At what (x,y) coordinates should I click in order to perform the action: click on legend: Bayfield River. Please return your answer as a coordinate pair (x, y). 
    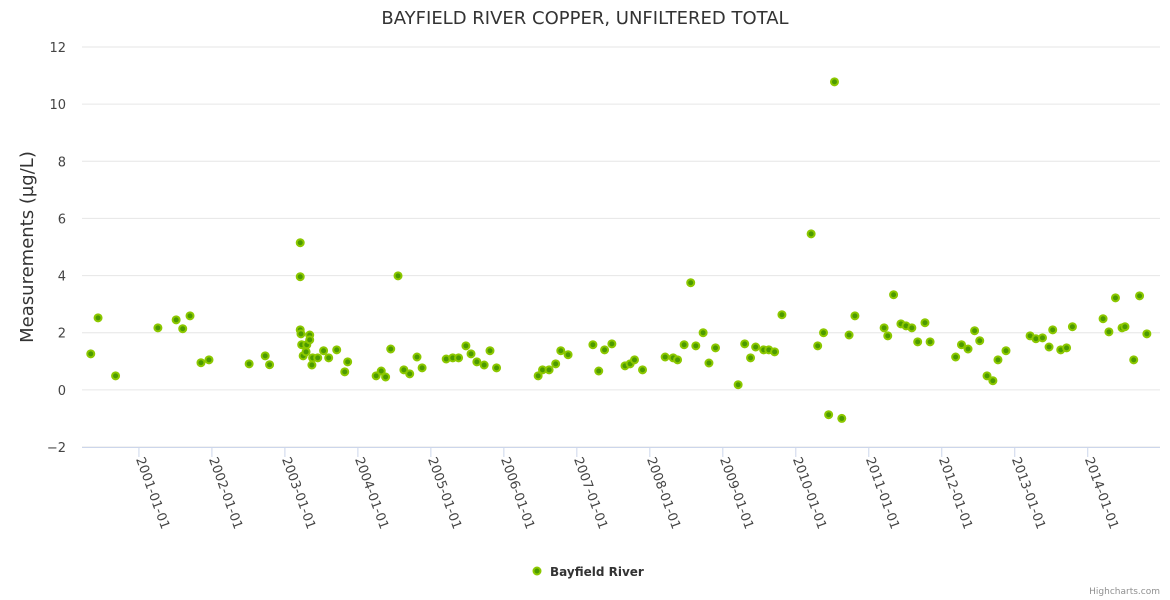
    Looking at the image, I should click on (588, 572).